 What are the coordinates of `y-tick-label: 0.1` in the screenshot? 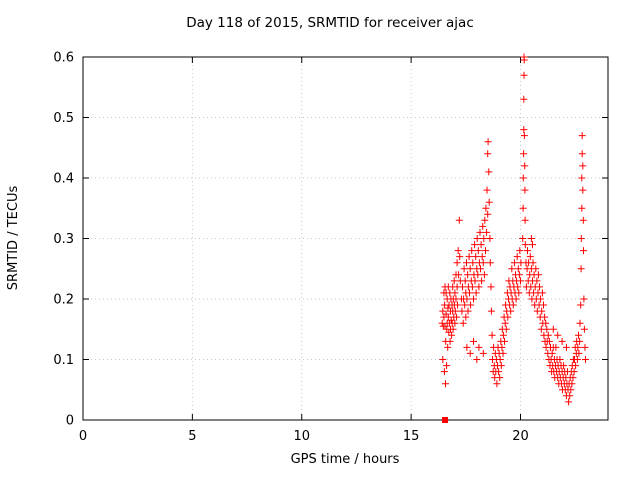 It's located at (63, 360).